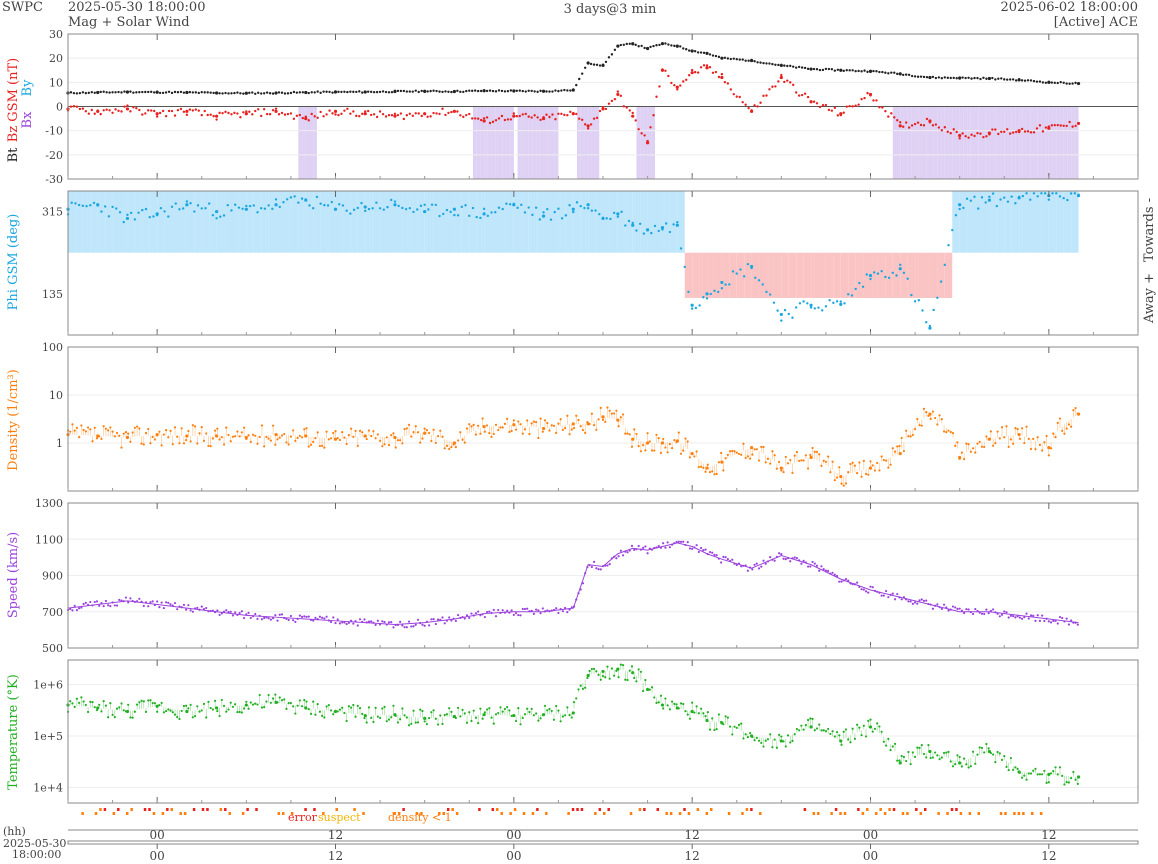  I want to click on x-tick-label: 00, so click(513, 856).